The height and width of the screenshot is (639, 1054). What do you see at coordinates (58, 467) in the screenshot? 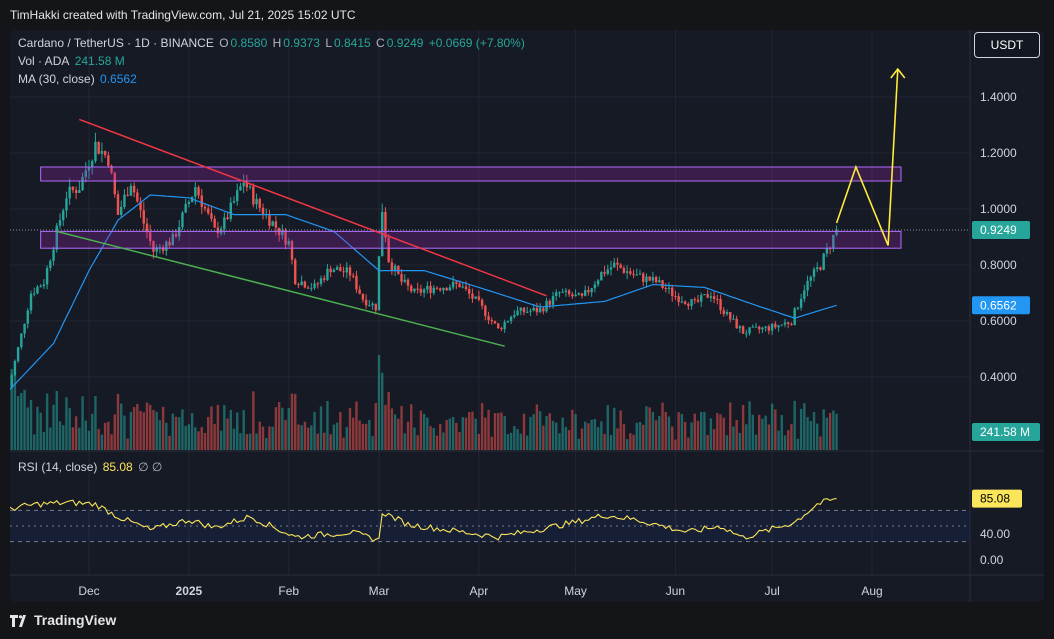
I see `rsi-label: RSI (14, close)` at bounding box center [58, 467].